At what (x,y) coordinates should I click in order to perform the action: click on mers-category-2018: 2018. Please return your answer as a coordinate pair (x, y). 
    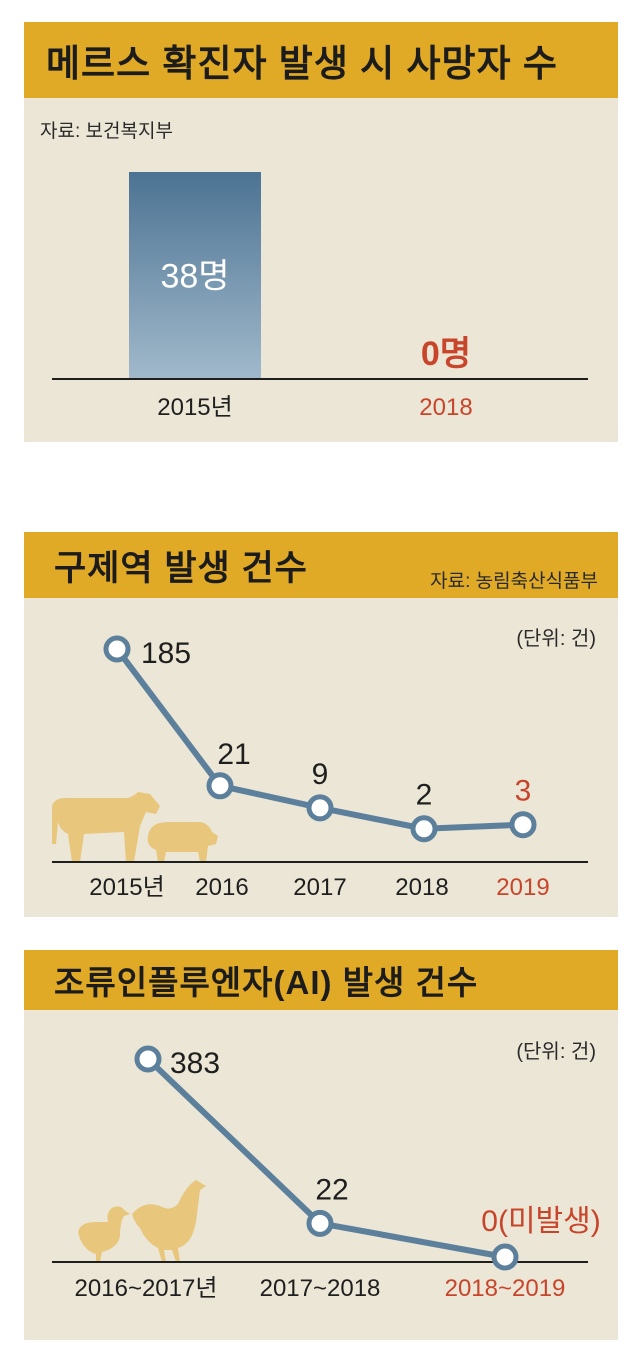
    Looking at the image, I should click on (445, 407).